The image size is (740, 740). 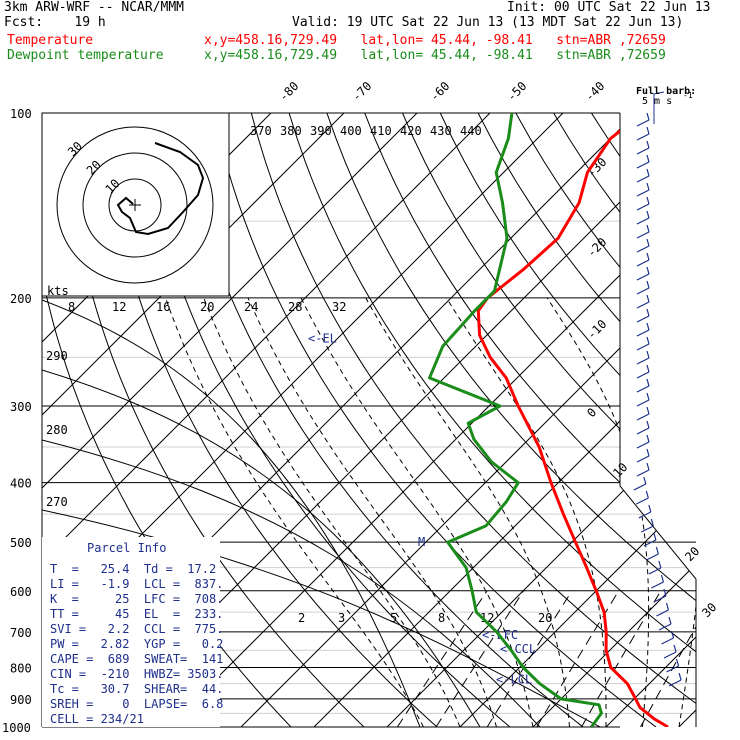 I want to click on isotherm-label: 30, so click(x=709, y=610).